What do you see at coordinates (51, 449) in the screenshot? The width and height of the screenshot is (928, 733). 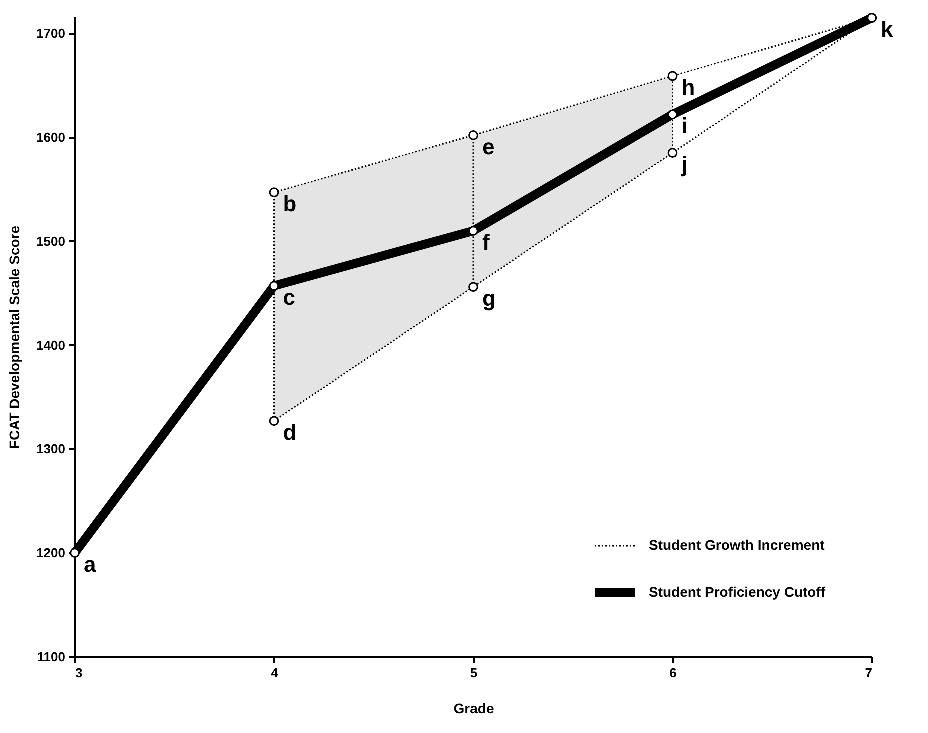 I see `y-tick-label: 1300` at bounding box center [51, 449].